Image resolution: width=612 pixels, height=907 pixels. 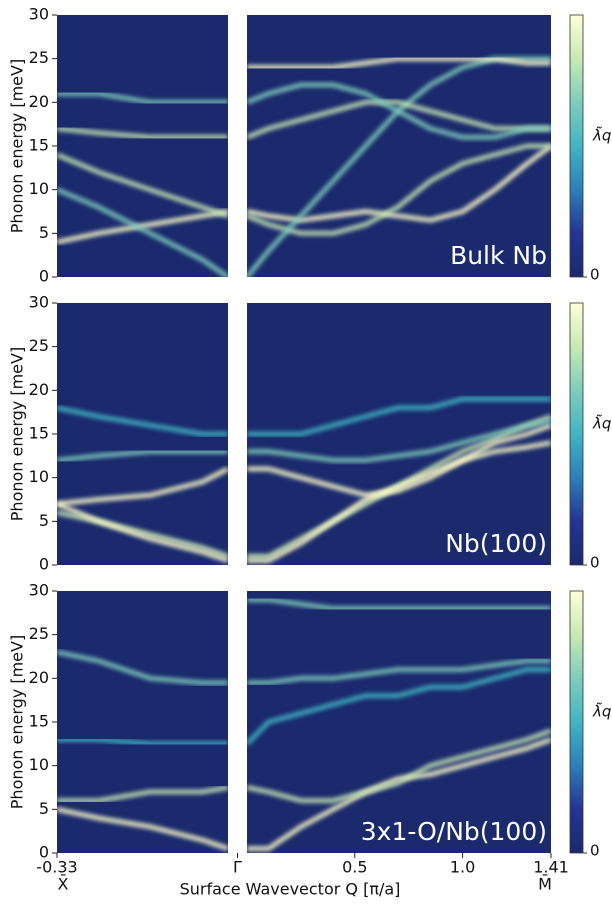 What do you see at coordinates (56, 867) in the screenshot?
I see `x-tick-label: -0.33` at bounding box center [56, 867].